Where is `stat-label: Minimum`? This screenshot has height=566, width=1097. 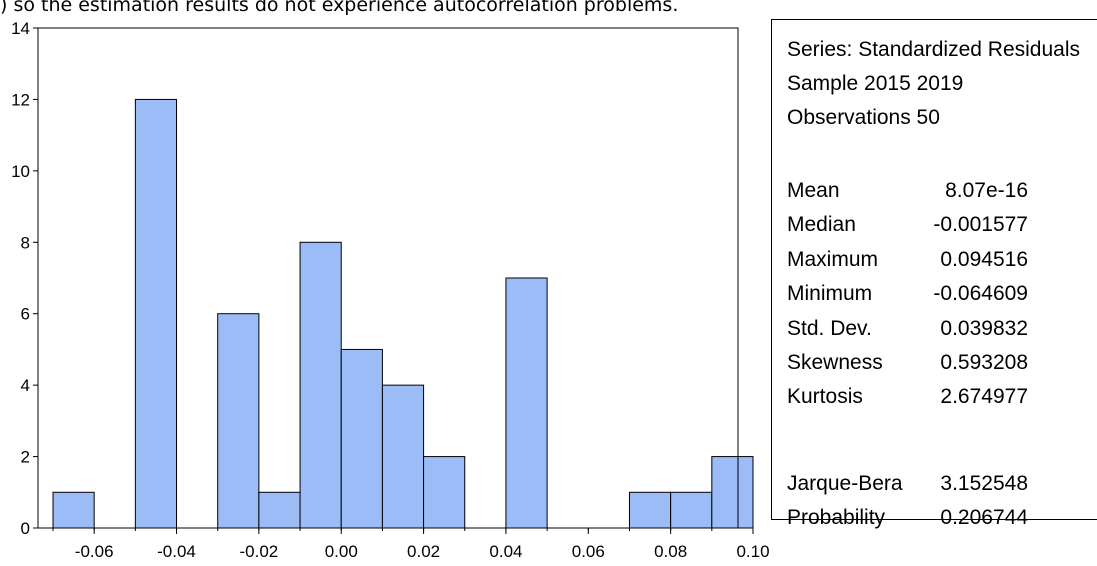
stat-label: Minimum is located at coordinates (830, 294).